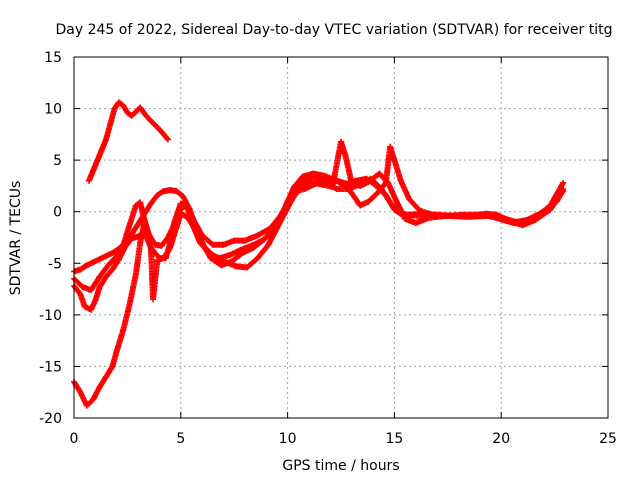 The height and width of the screenshot is (480, 640). I want to click on y-tick-label: -15, so click(50, 367).